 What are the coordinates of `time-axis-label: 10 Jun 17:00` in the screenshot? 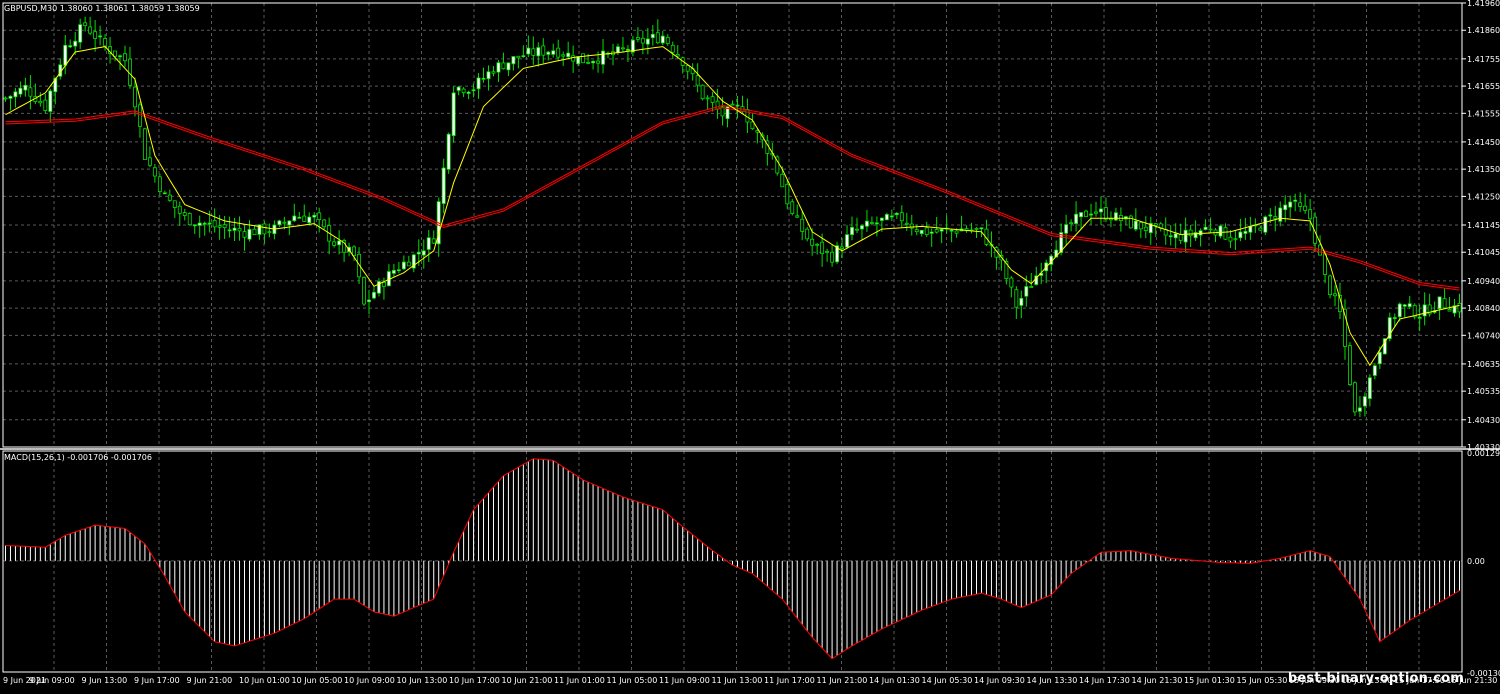 It's located at (474, 680).